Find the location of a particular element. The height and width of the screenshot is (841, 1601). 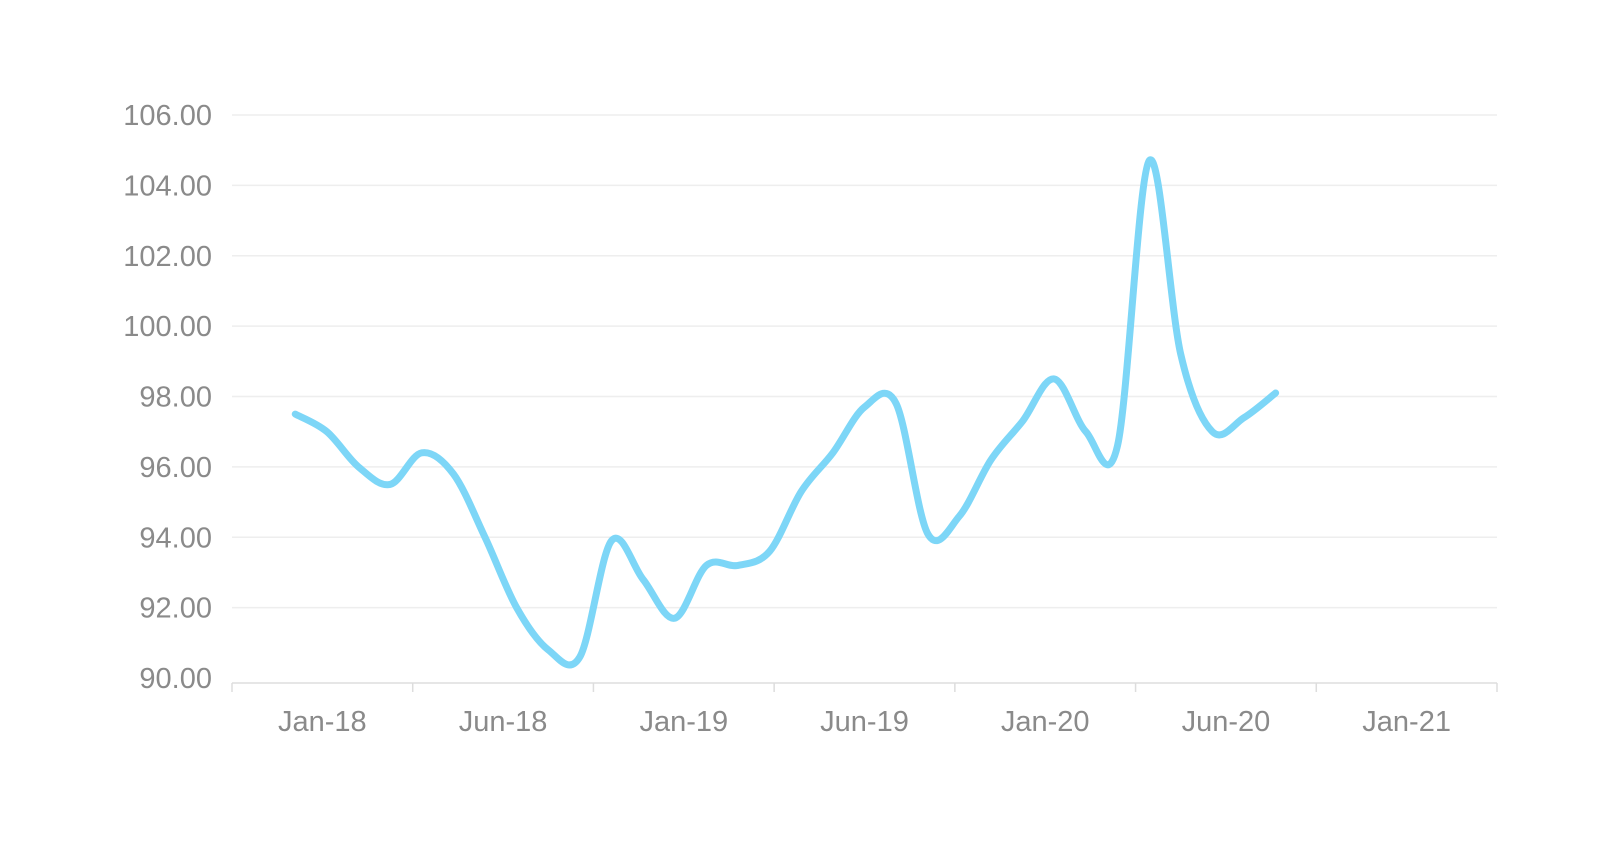

y-tick-label: 96.00 is located at coordinates (175, 468).